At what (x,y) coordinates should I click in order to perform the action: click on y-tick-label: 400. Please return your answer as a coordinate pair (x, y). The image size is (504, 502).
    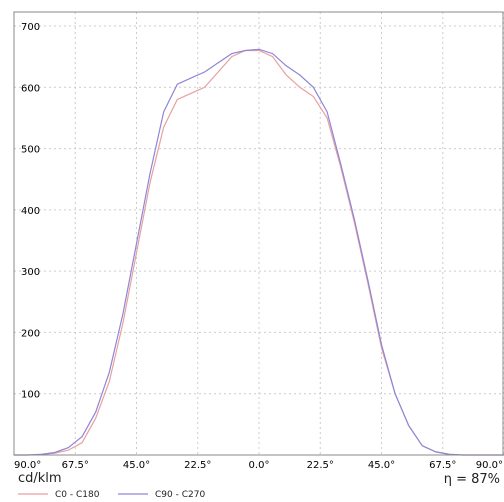
    Looking at the image, I should click on (30, 211).